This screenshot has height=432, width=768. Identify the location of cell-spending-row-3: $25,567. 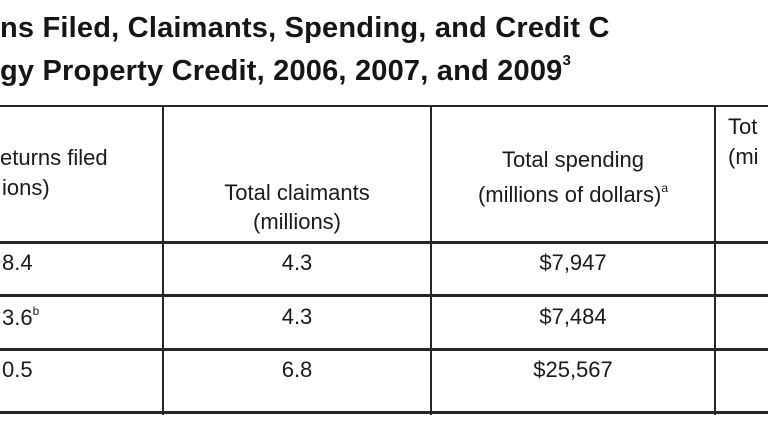
(573, 369).